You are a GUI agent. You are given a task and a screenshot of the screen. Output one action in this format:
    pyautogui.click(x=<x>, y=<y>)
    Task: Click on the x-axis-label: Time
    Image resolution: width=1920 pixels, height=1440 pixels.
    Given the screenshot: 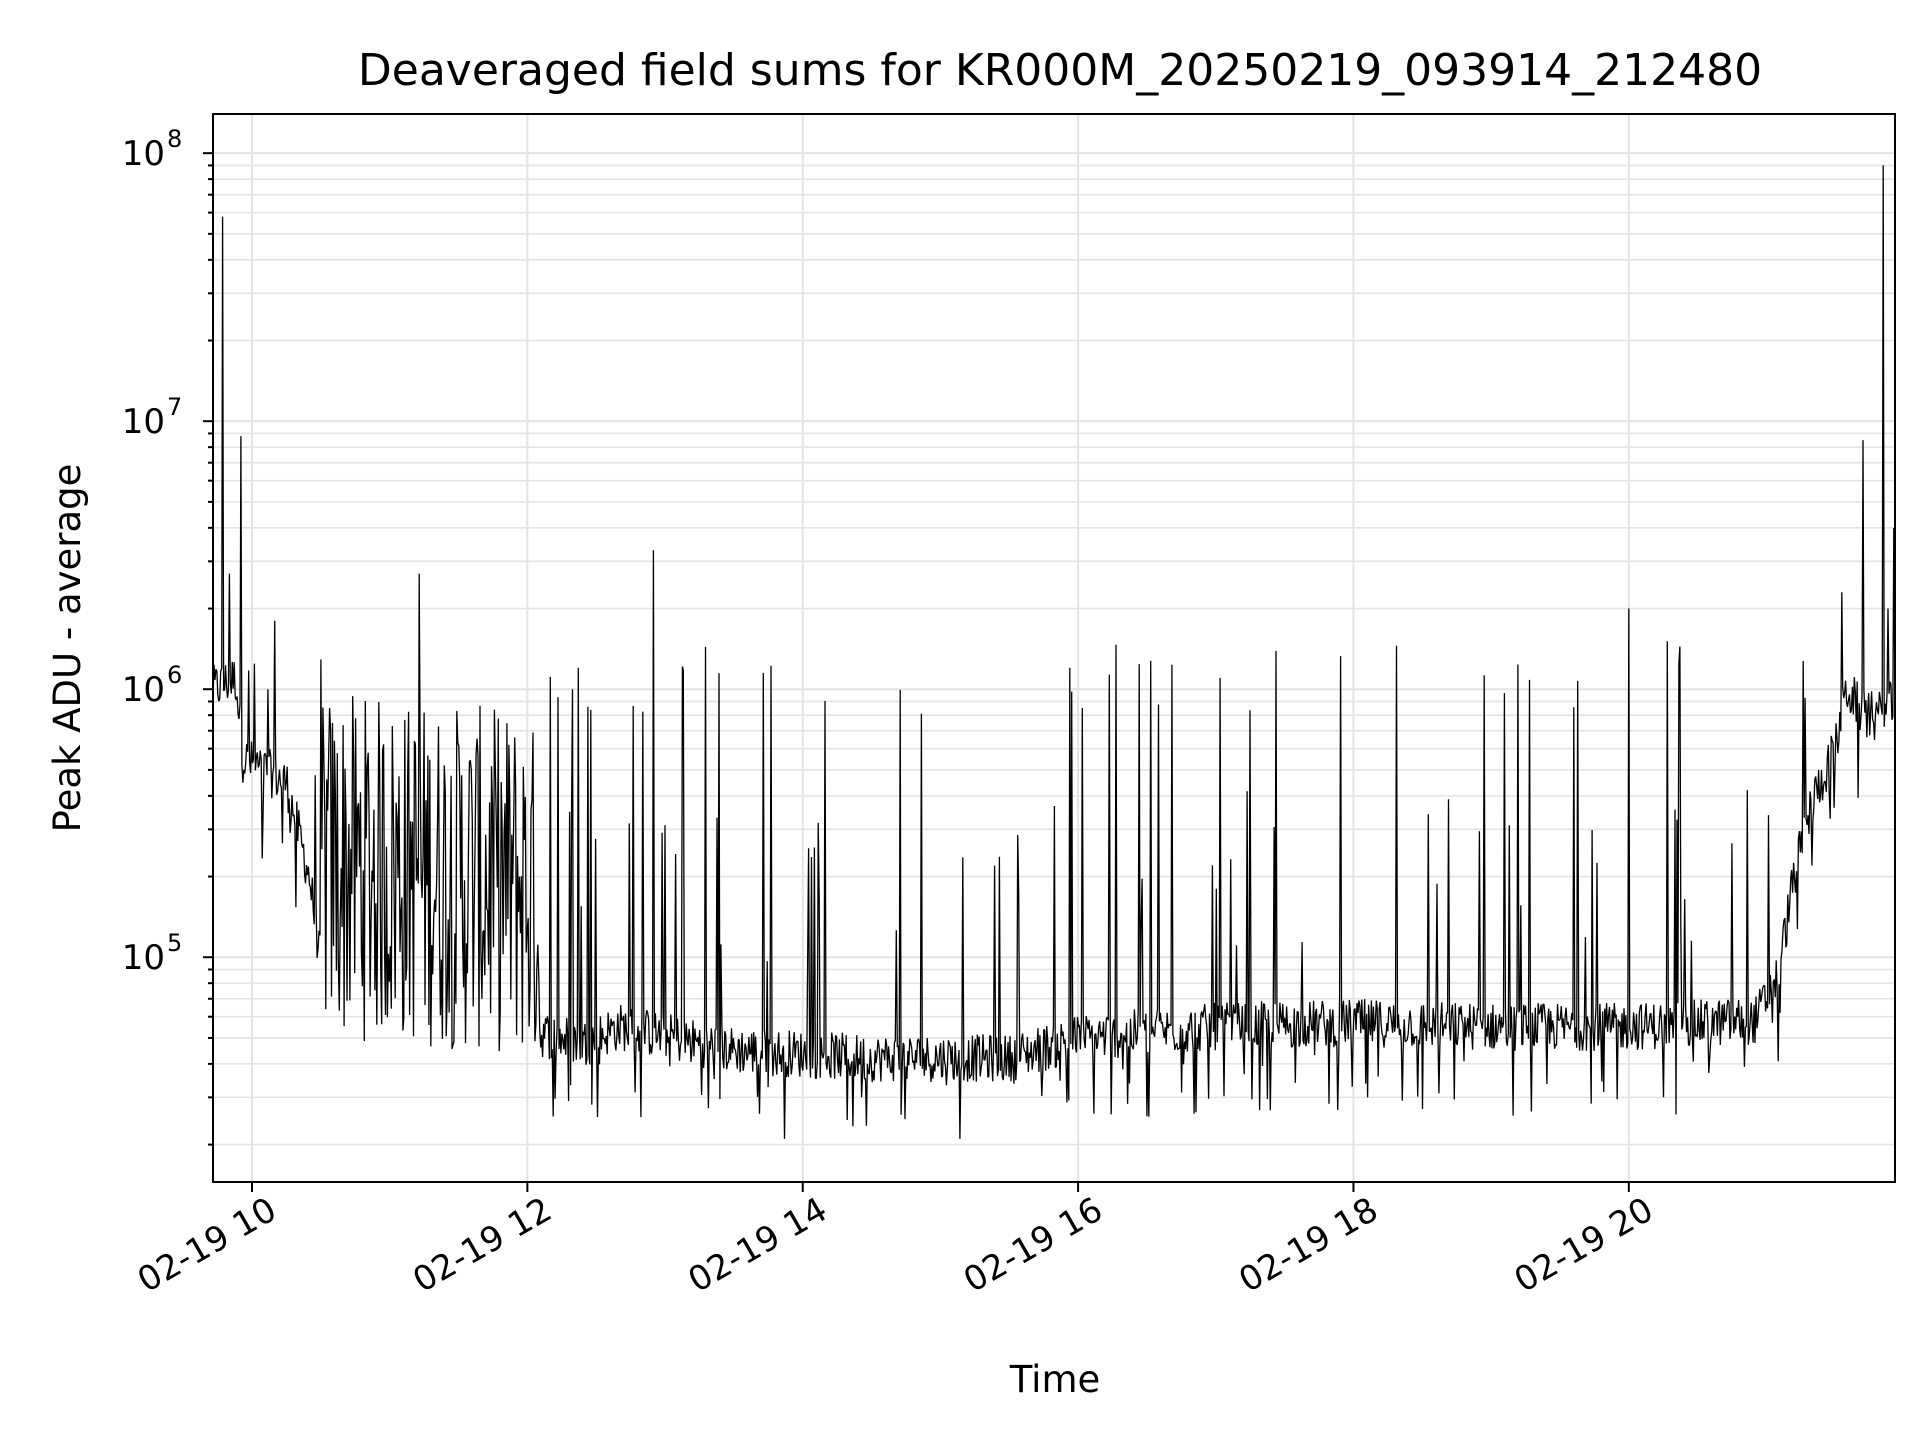 What is the action you would take?
    pyautogui.click(x=1055, y=1379)
    